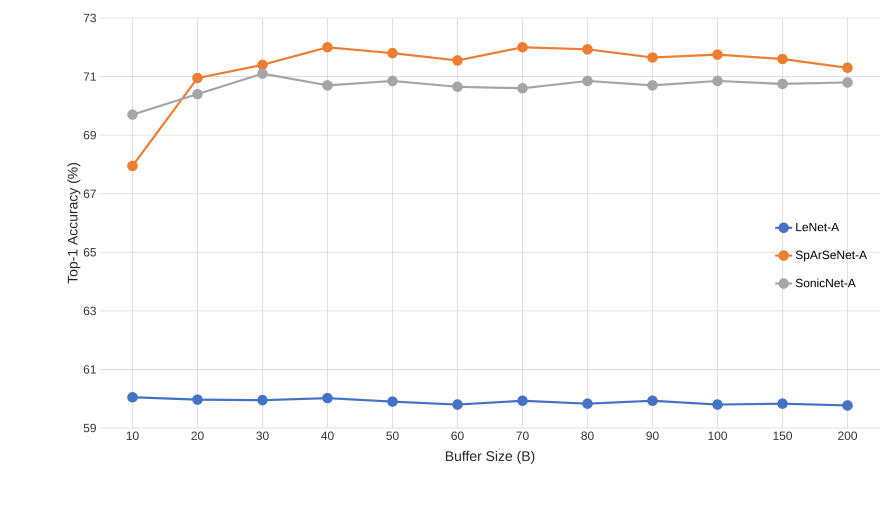  Describe the element at coordinates (327, 436) in the screenshot. I see `x-tick-label: 40` at that location.